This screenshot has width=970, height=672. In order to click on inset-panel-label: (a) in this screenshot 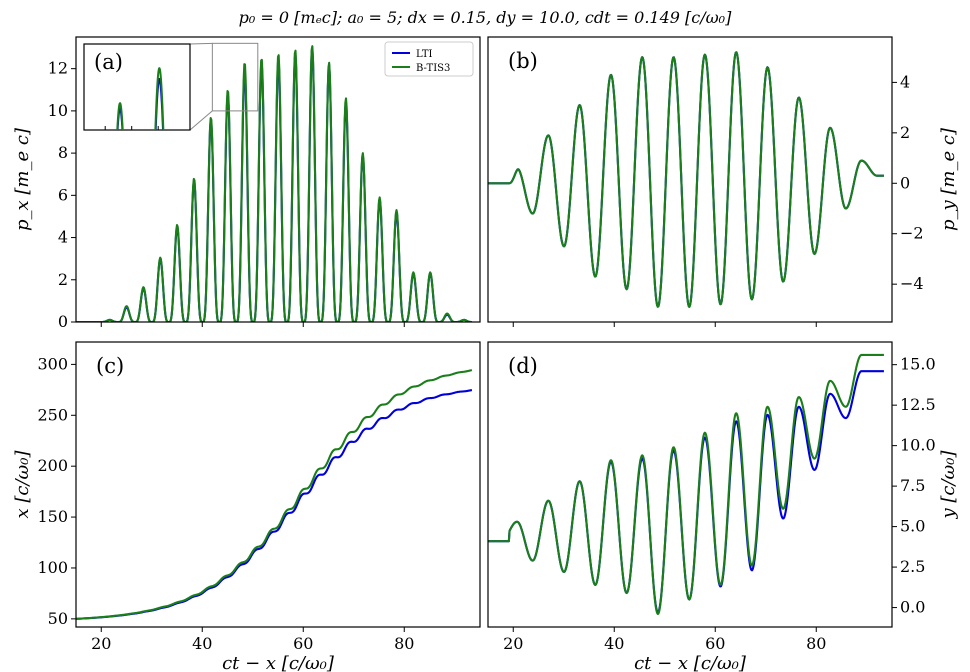, I will do `click(108, 62)`.